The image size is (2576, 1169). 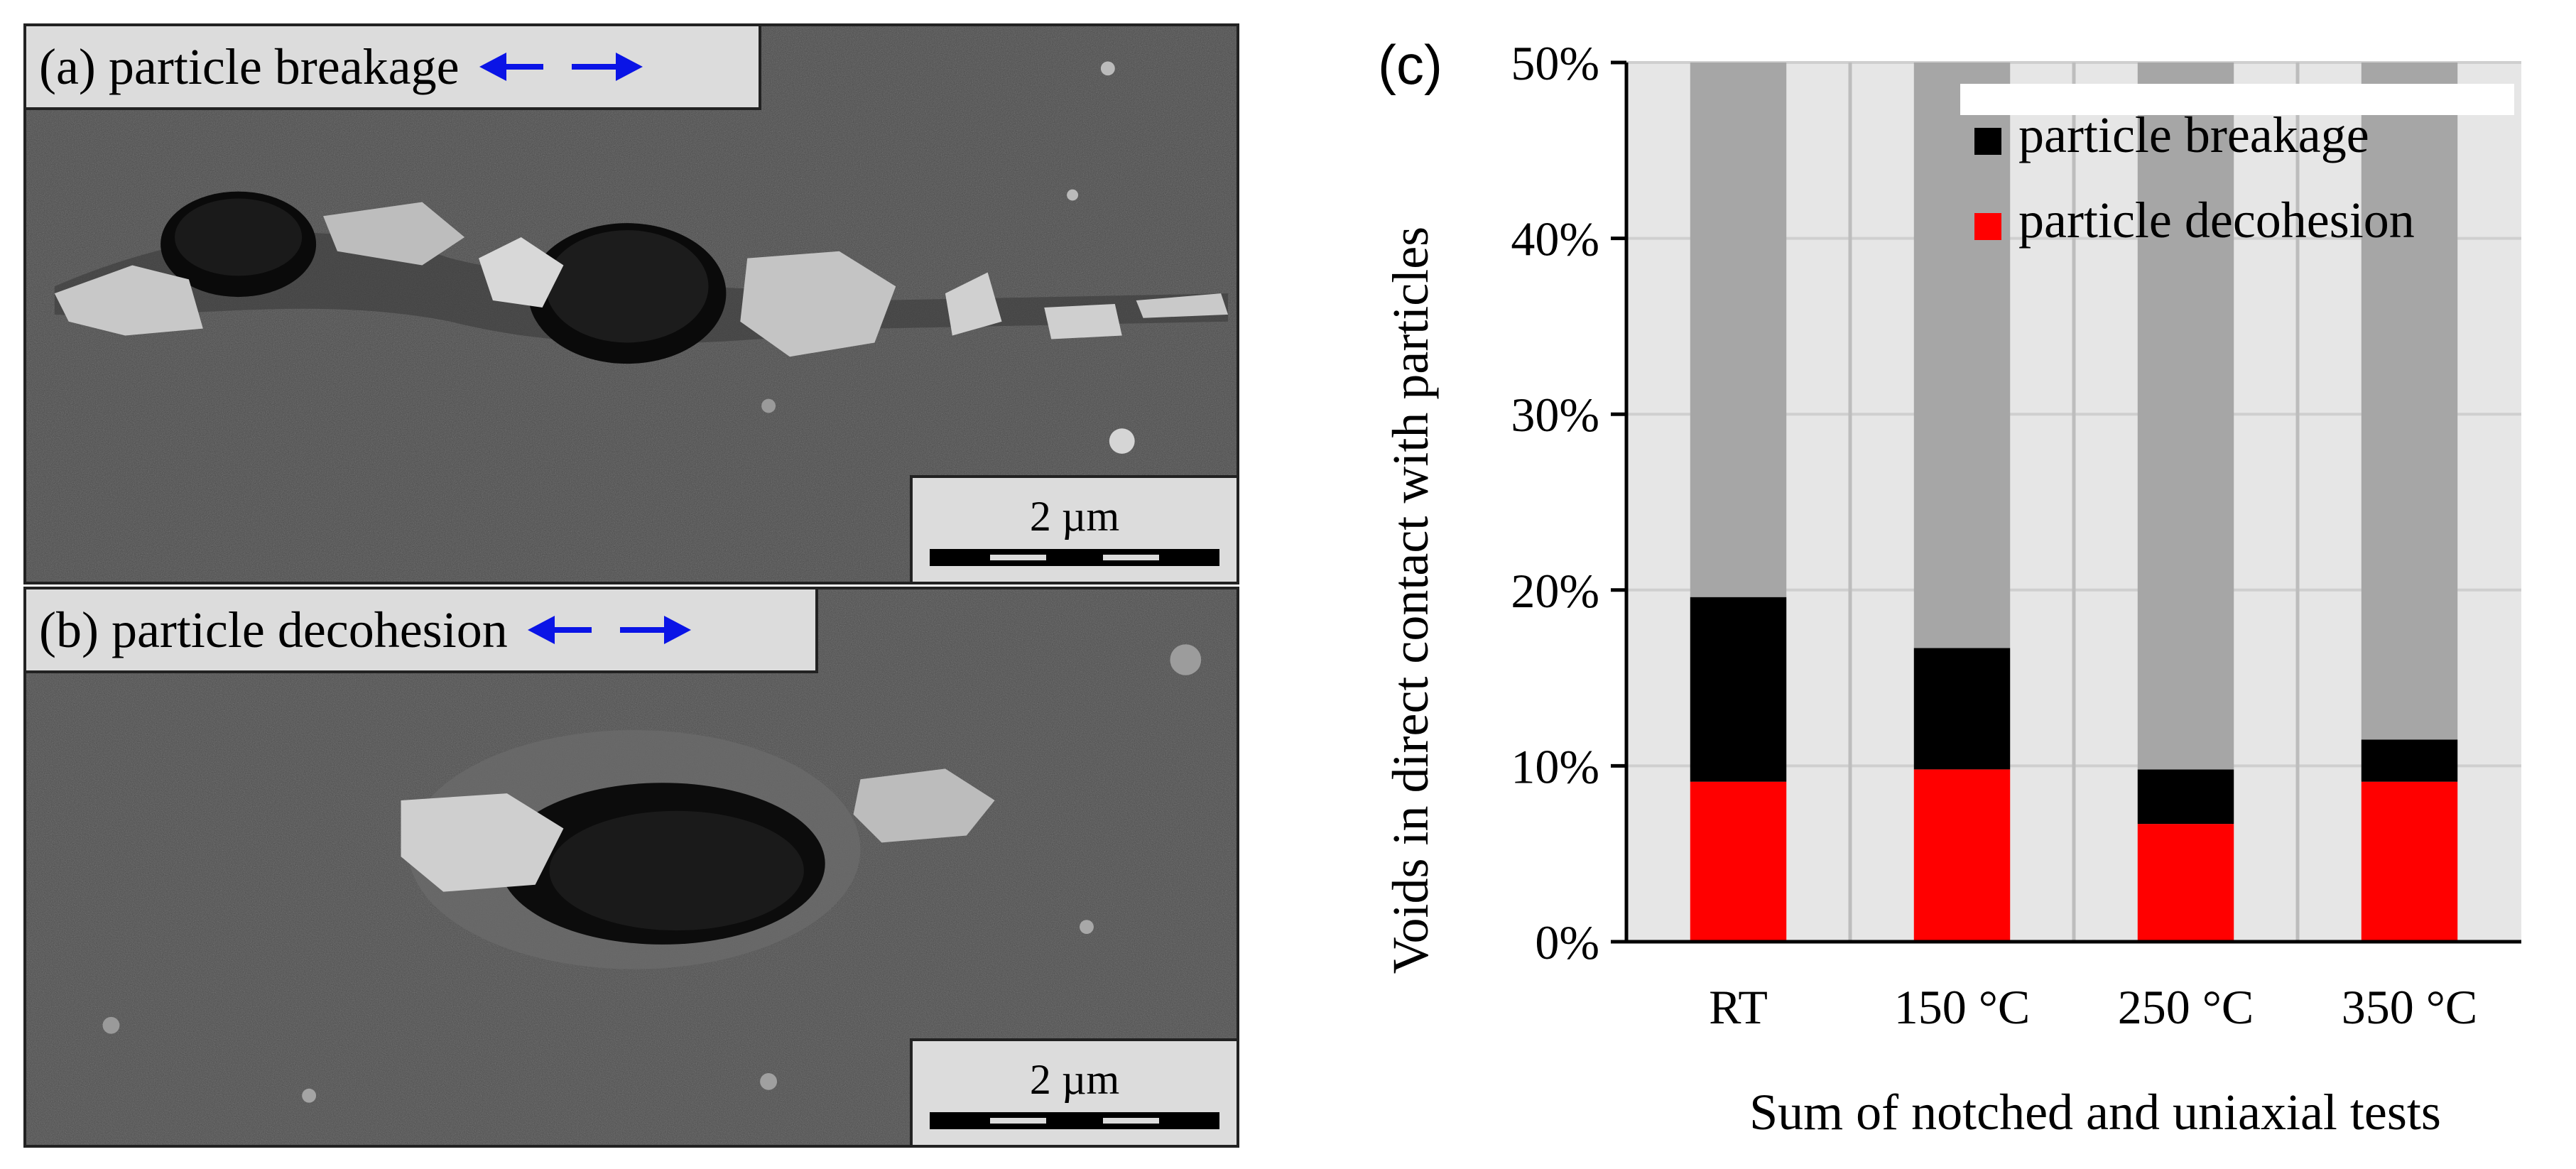 What do you see at coordinates (1411, 600) in the screenshot?
I see `y-axis-title: Voids in direct contact with particles` at bounding box center [1411, 600].